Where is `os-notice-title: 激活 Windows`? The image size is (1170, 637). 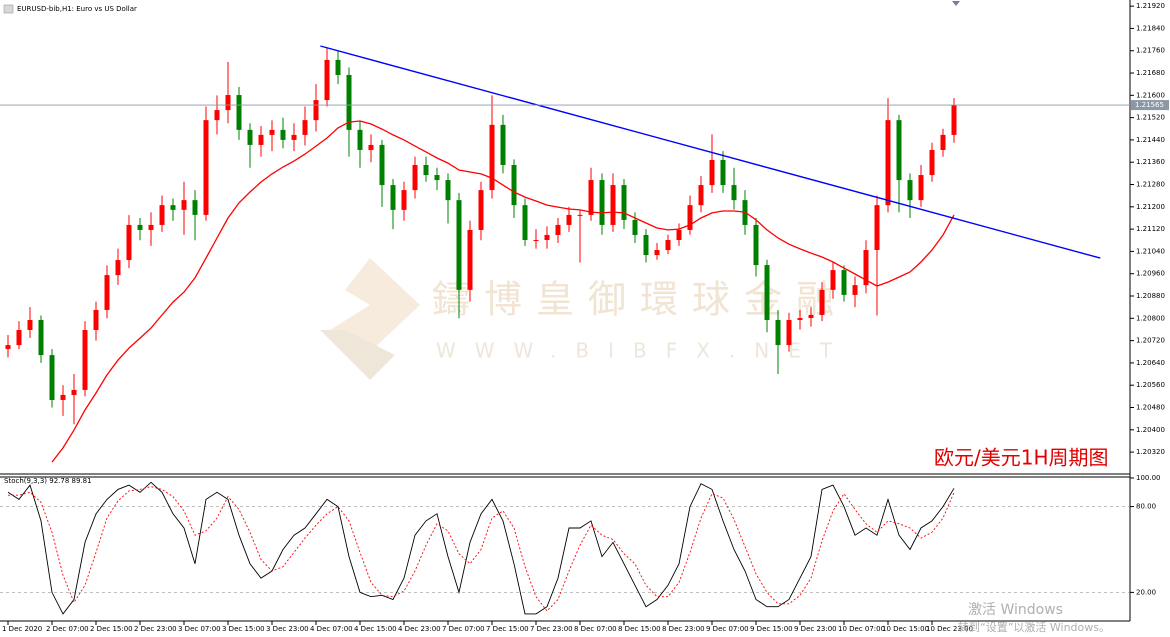
os-notice-title: 激活 Windows is located at coordinates (1015, 609).